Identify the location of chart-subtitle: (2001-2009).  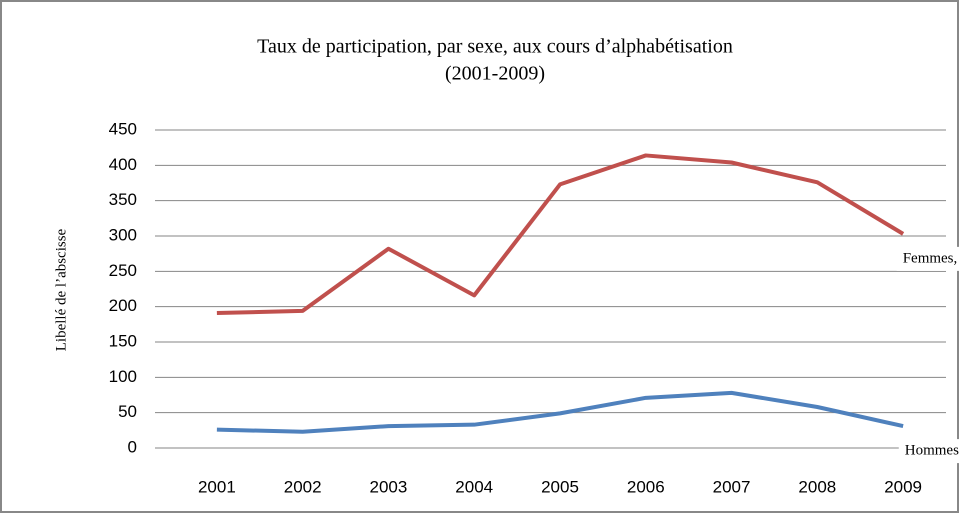
(495, 74).